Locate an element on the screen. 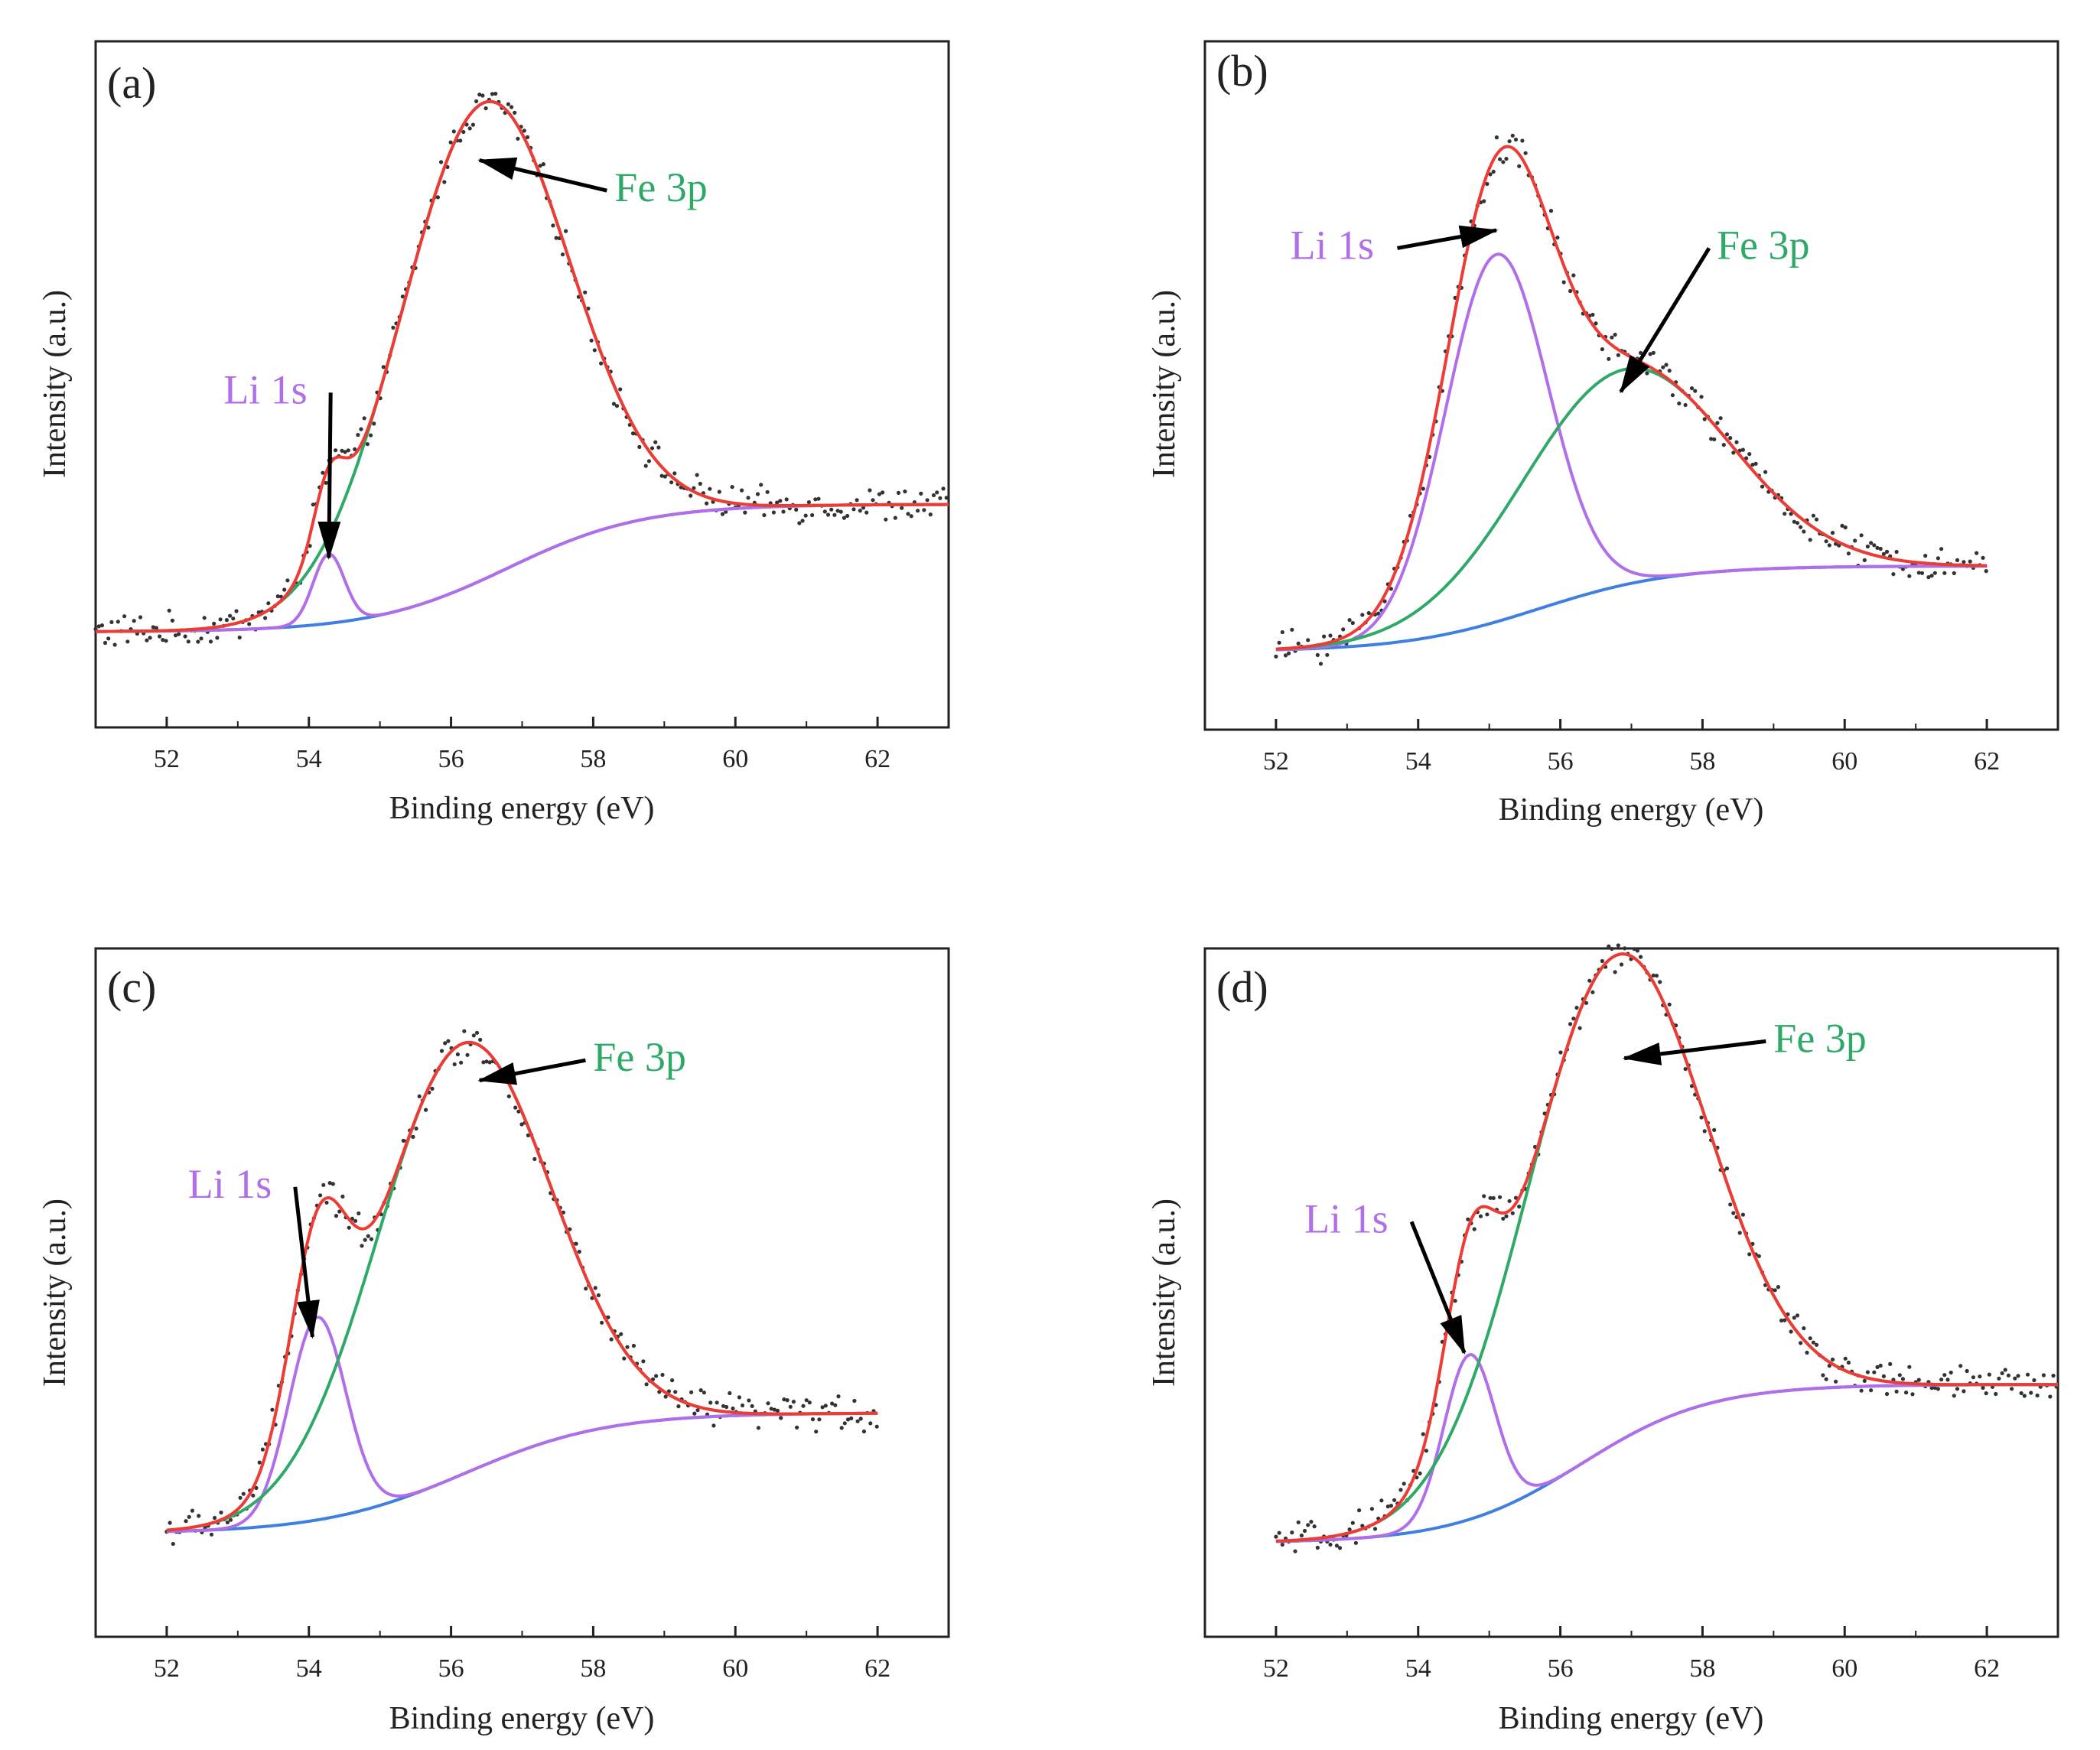  annotation-label: Fe 3p is located at coordinates (1763, 245).